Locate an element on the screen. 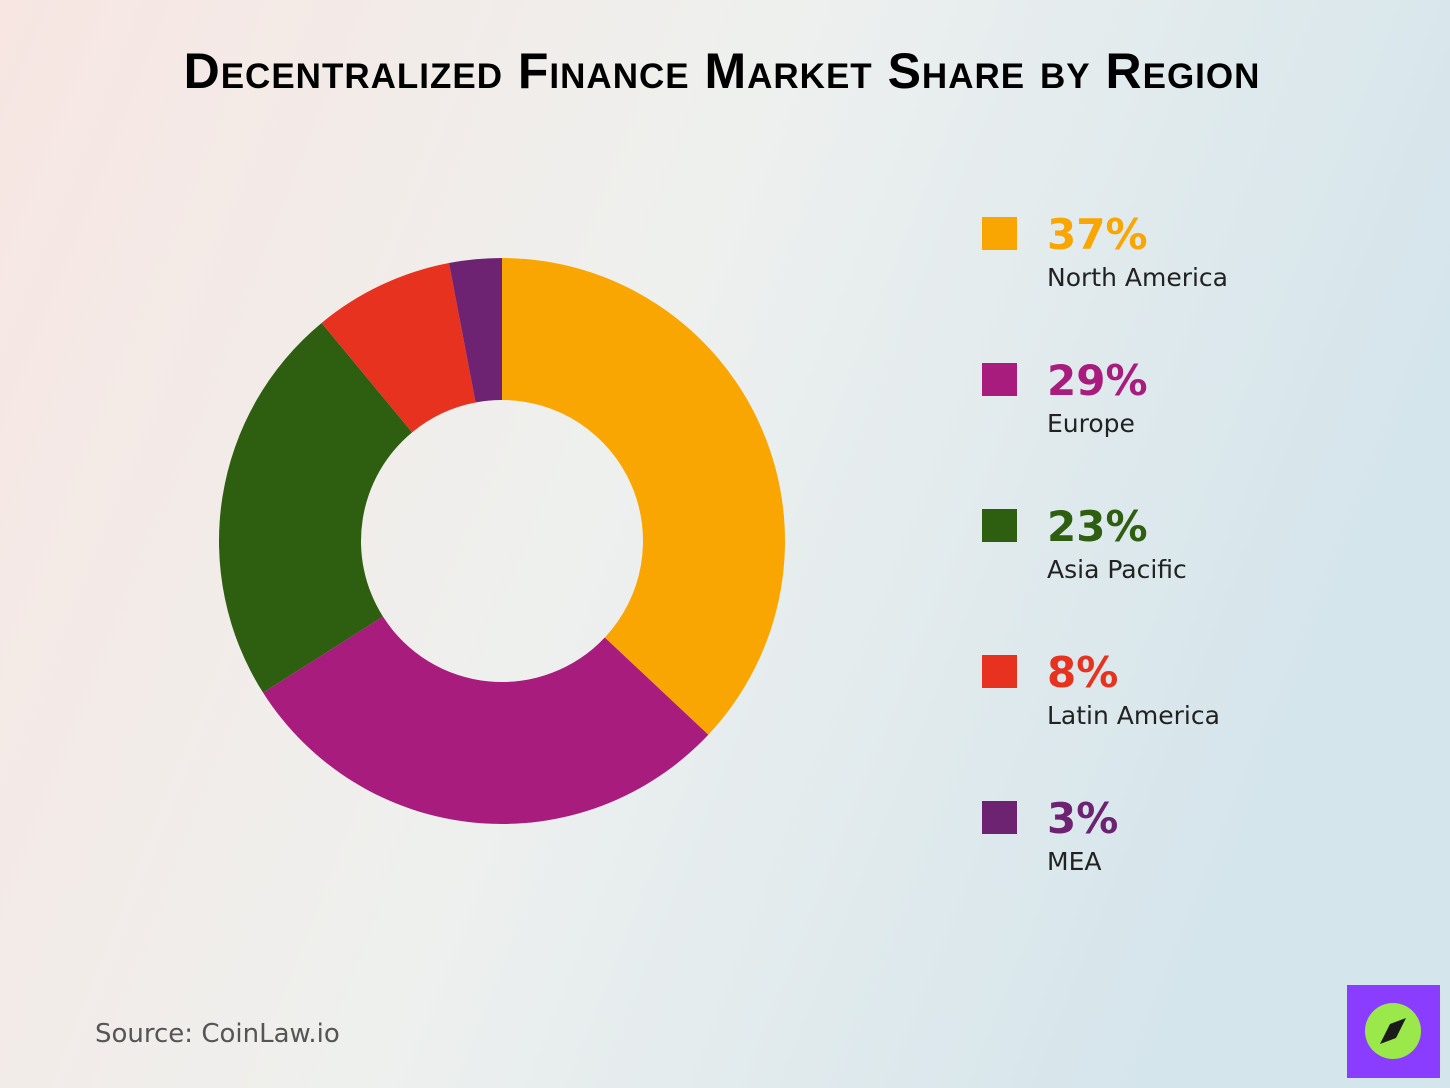 The width and height of the screenshot is (1450, 1088). logo is located at coordinates (1393, 1031).